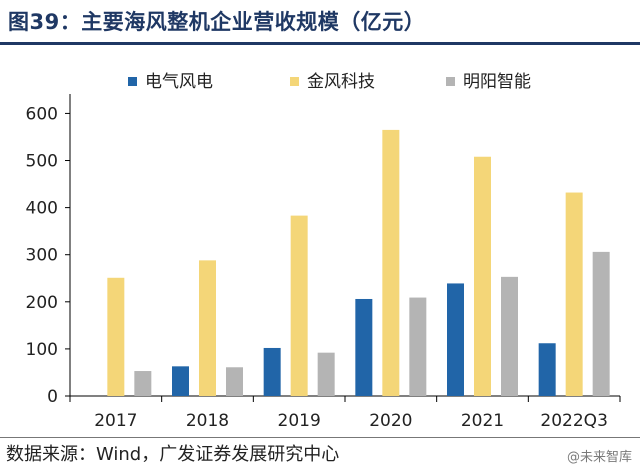 This screenshot has height=476, width=640. Describe the element at coordinates (116, 336) in the screenshot. I see `bar-金风科技-2017` at that location.